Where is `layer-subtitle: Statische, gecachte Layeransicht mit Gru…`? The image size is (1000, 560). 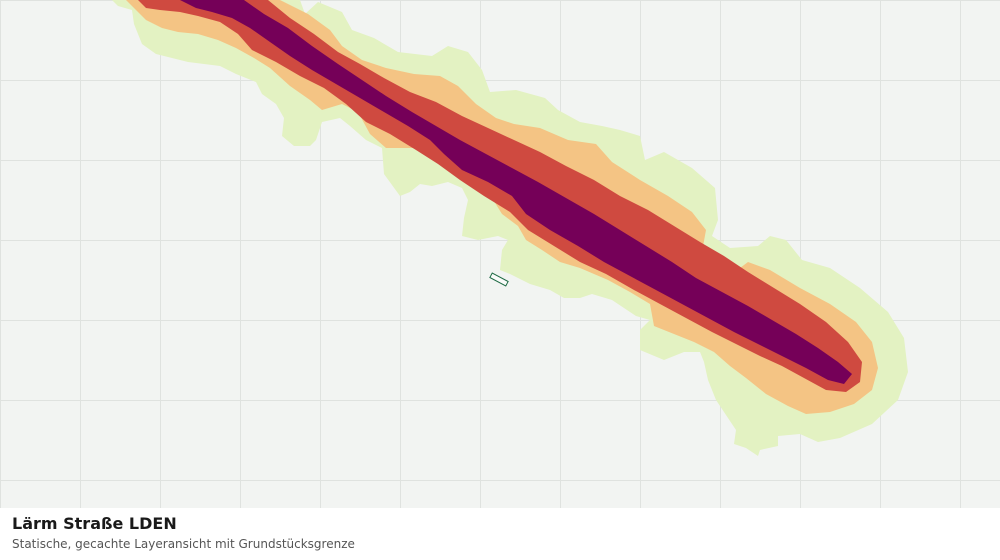 layer-subtitle: Statische, gecachte Layeransicht mit Gru… is located at coordinates (183, 544).